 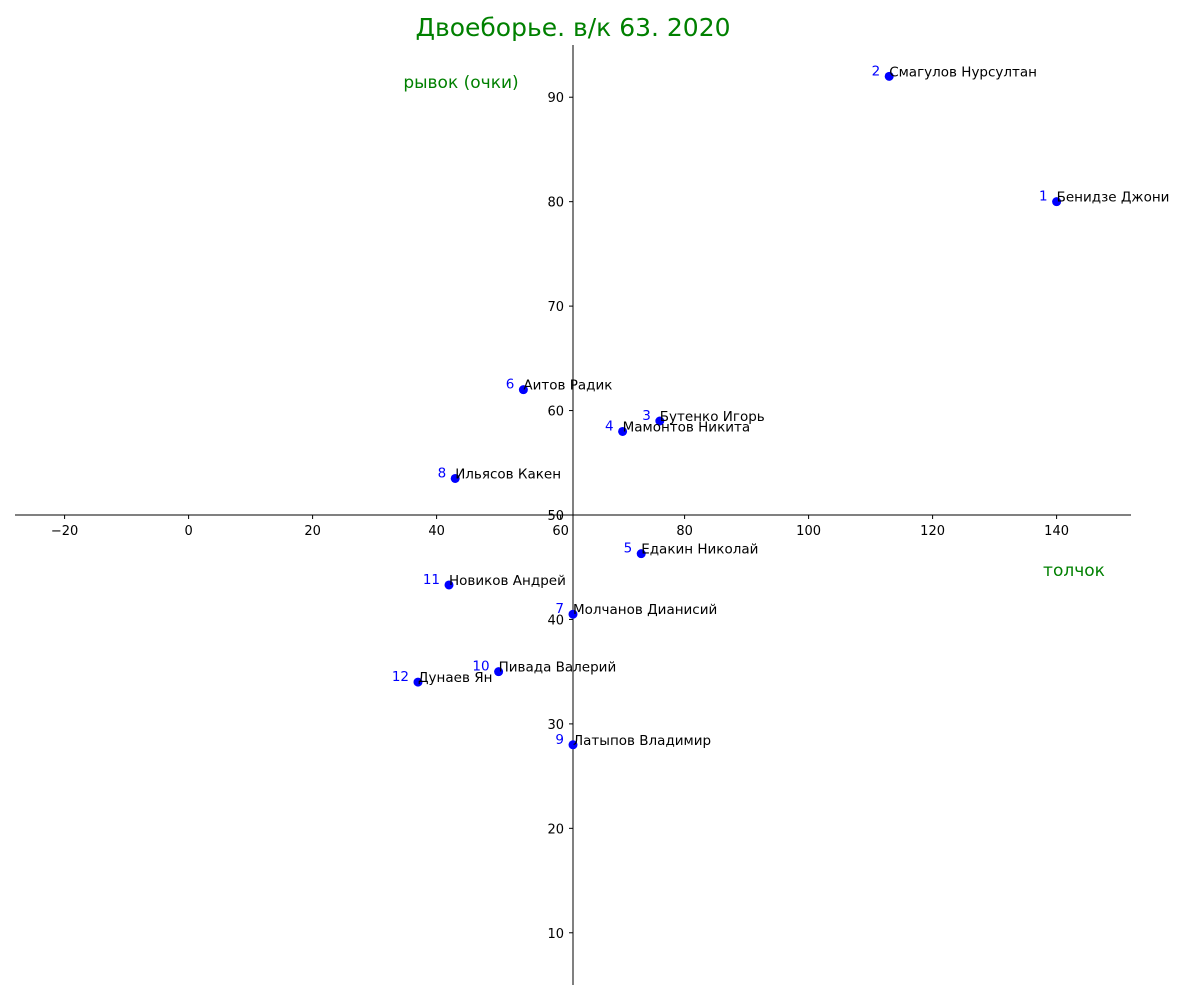 What do you see at coordinates (642, 741) in the screenshot?
I see `point-name-label: Латыпов Владимир` at bounding box center [642, 741].